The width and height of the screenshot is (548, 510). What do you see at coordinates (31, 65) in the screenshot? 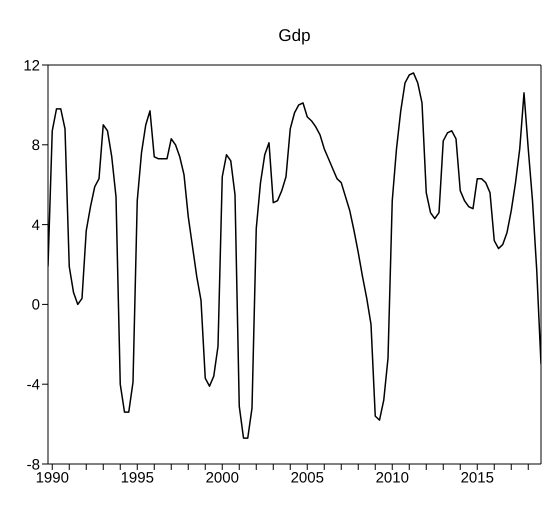
I see `y-tick-label: 12` at bounding box center [31, 65].